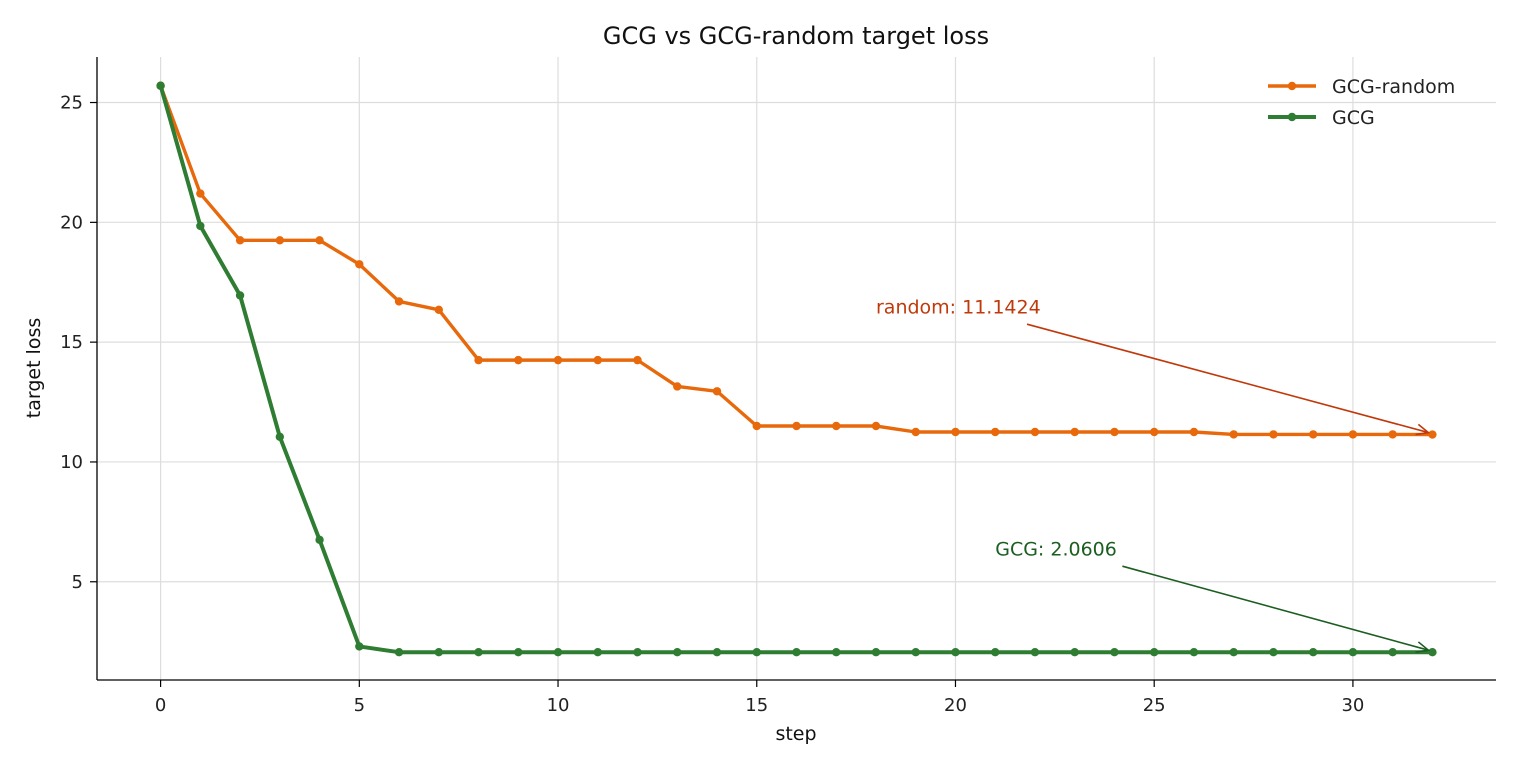 The image size is (1520, 768). Describe the element at coordinates (1393, 87) in the screenshot. I see `legend-label-gcg-random: GCG-random` at that location.